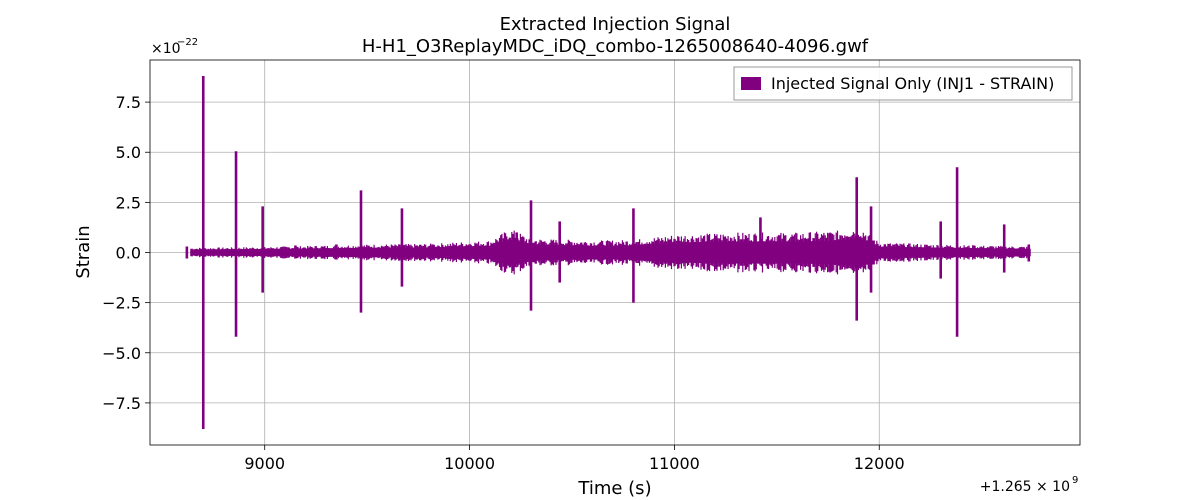 The image size is (1200, 500). Describe the element at coordinates (574, 459) in the screenshot. I see `x-axis-ticks: 9000 10000 11000 12000` at that location.